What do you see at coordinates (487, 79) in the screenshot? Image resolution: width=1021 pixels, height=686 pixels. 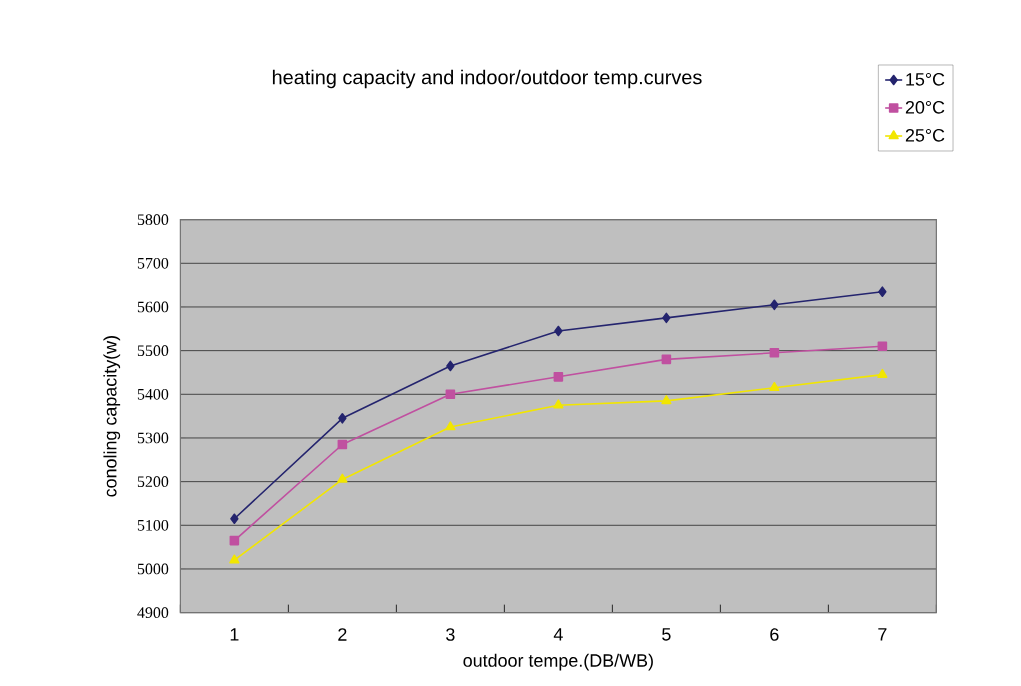 I see `chart-title: heating capacity and indoor/outdoor temp.curves` at bounding box center [487, 79].